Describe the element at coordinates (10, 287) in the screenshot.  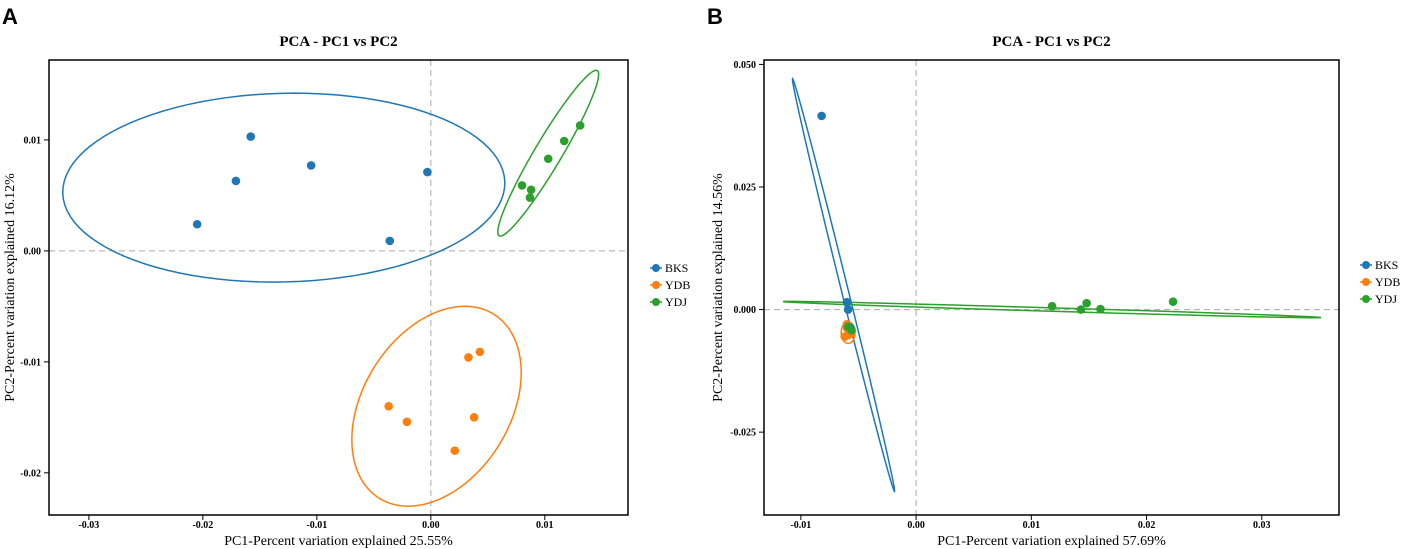
I see `y-axis-label: PC2-Percent variation explained 16.12%` at that location.